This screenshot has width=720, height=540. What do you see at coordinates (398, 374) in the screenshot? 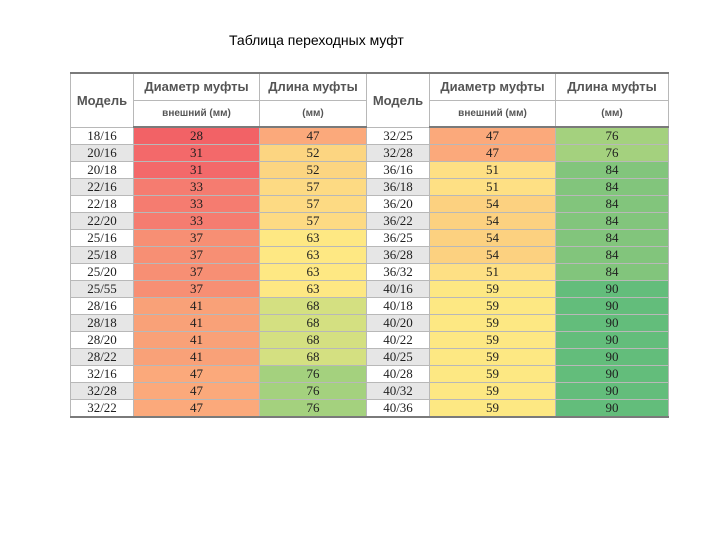
I see `model-cell-right: 40/28` at bounding box center [398, 374].